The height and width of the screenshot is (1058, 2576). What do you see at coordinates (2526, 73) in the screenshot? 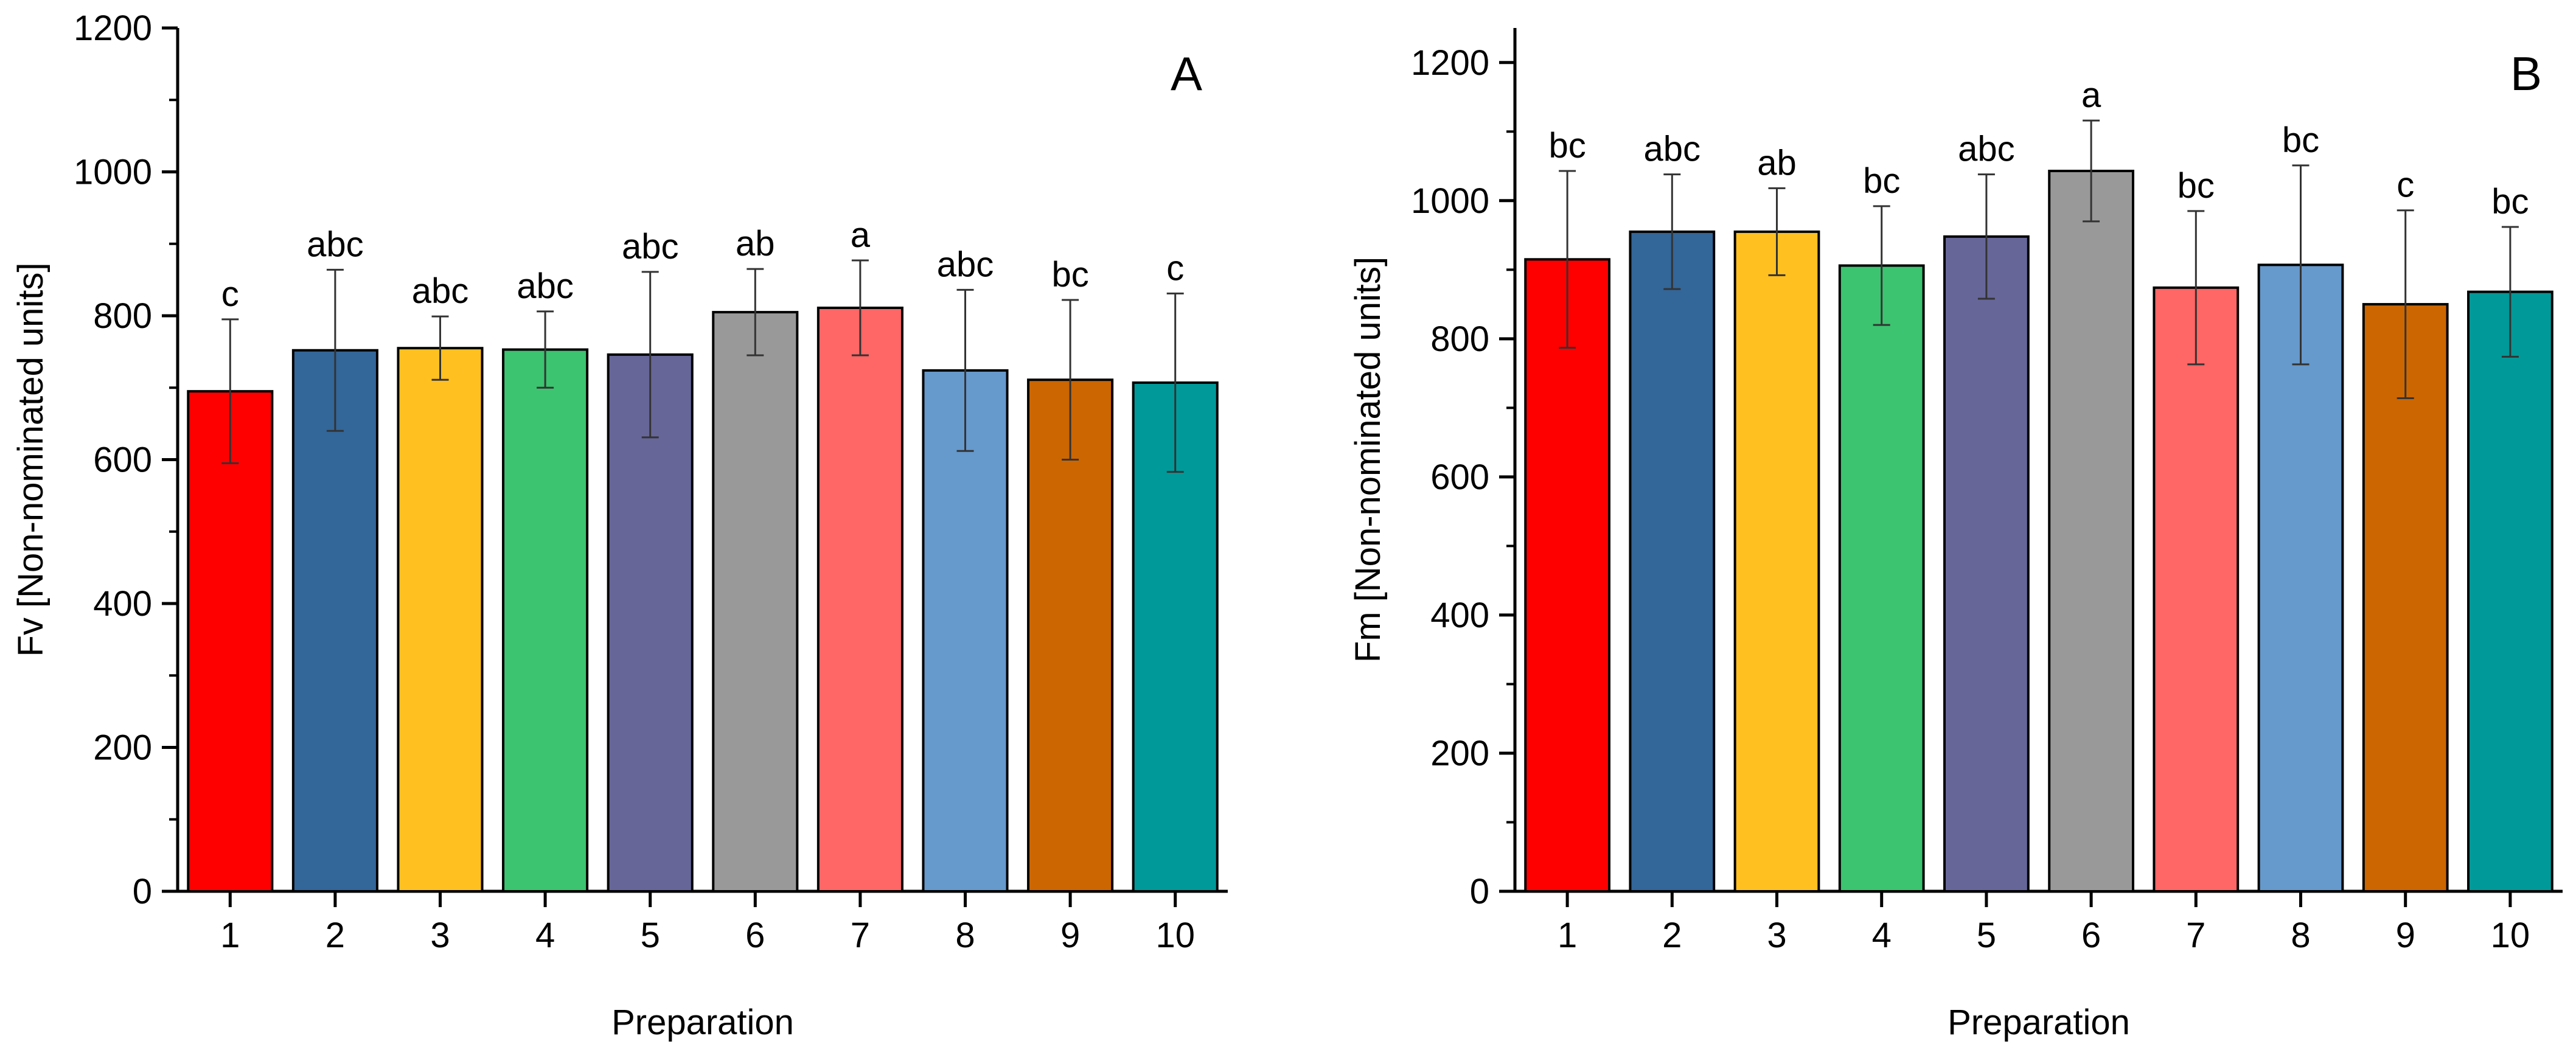
I see `panel-label: B` at bounding box center [2526, 73].